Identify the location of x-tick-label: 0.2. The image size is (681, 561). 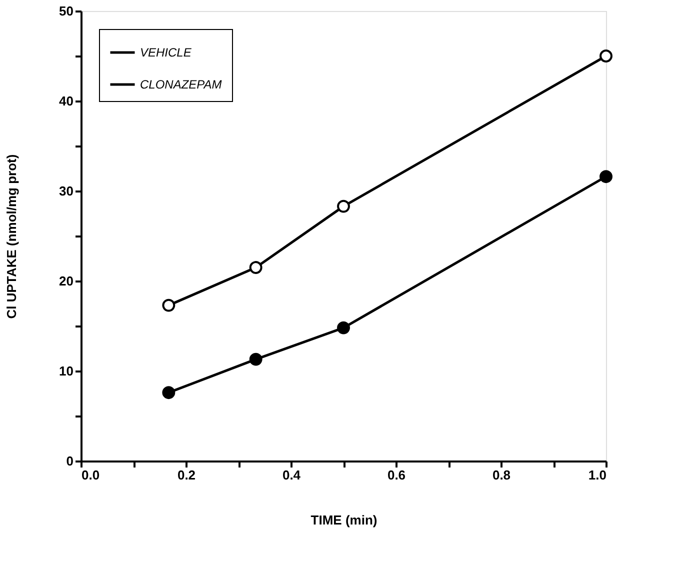
(186, 475).